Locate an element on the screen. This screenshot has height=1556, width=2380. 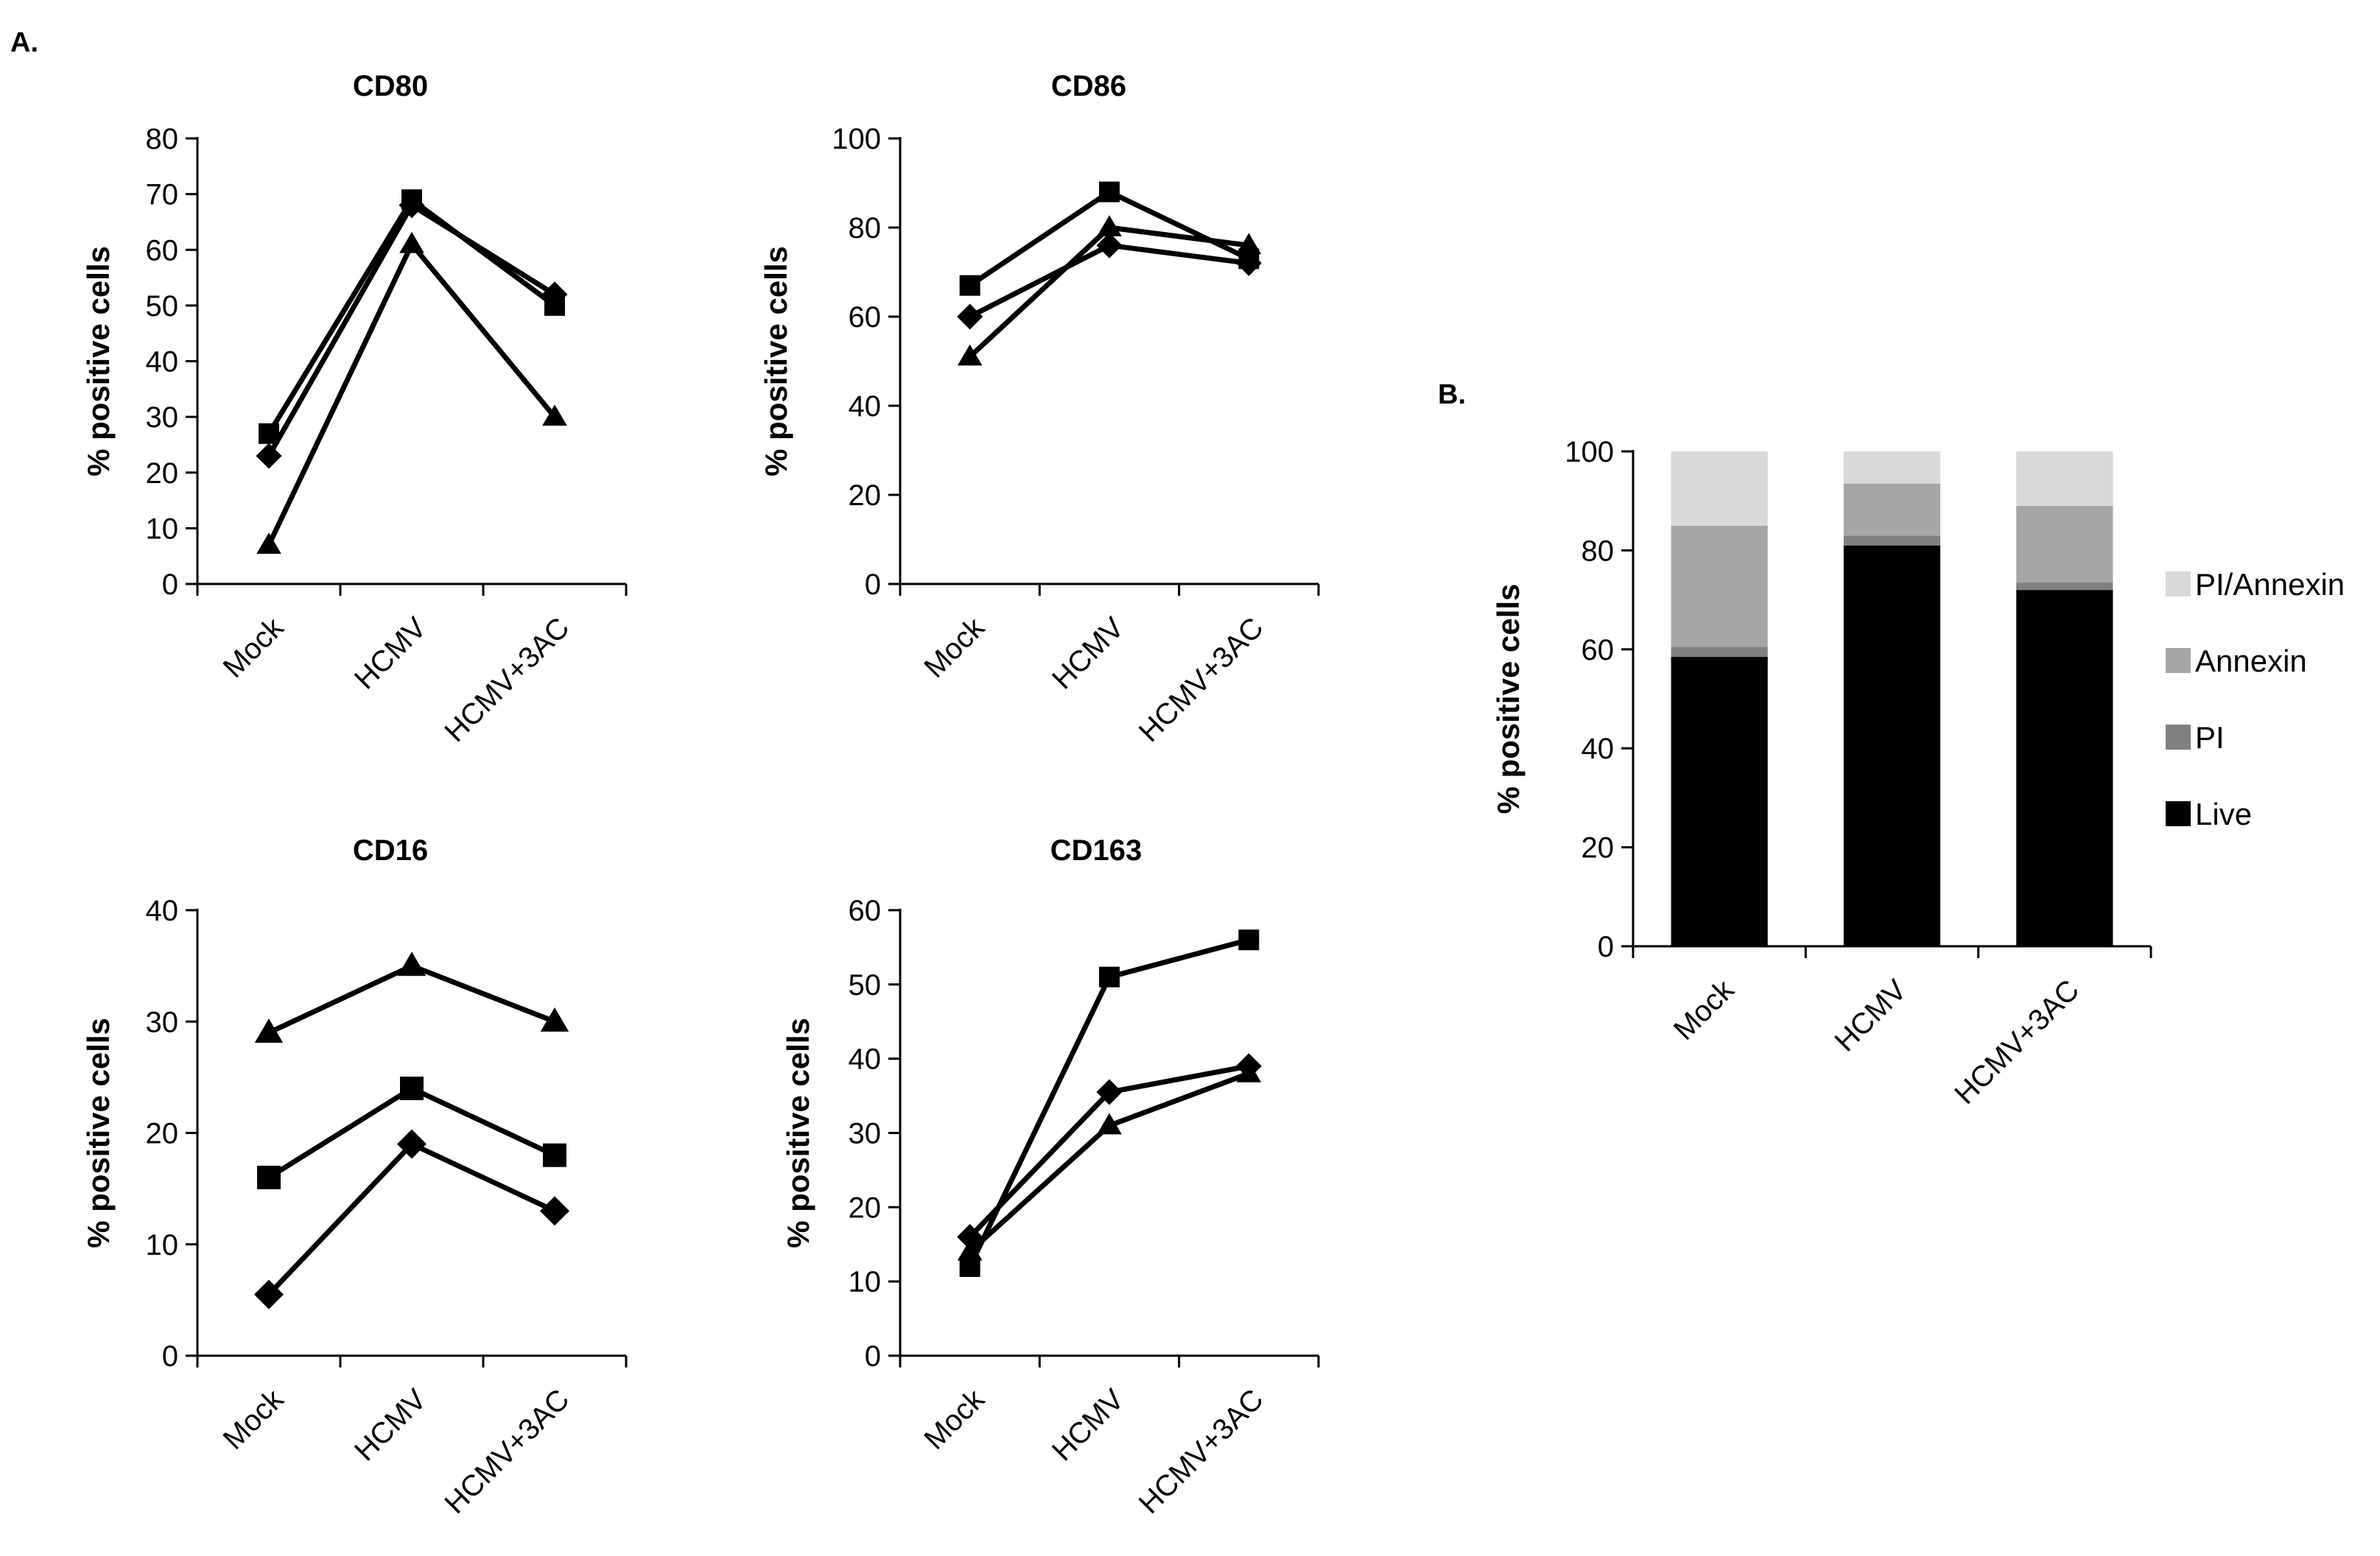
legend: PI/Annexin Annexin PI Live is located at coordinates (2255, 699).